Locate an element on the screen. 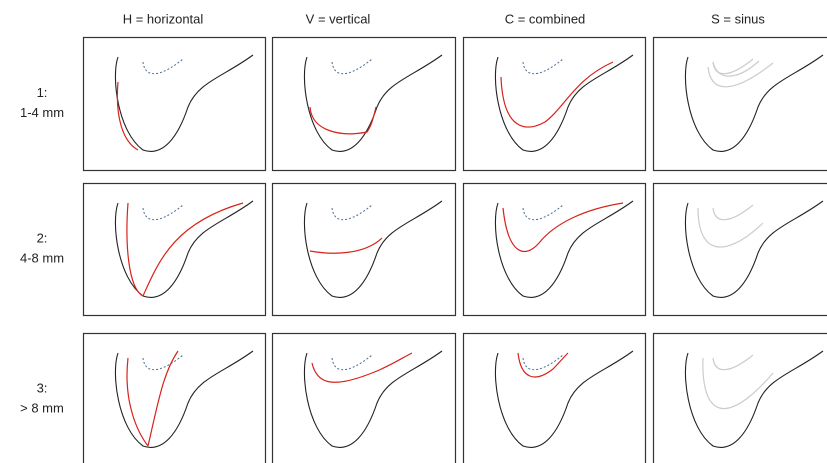 This screenshot has width=827, height=463. row-range: 1-4 mm is located at coordinates (42, 112).